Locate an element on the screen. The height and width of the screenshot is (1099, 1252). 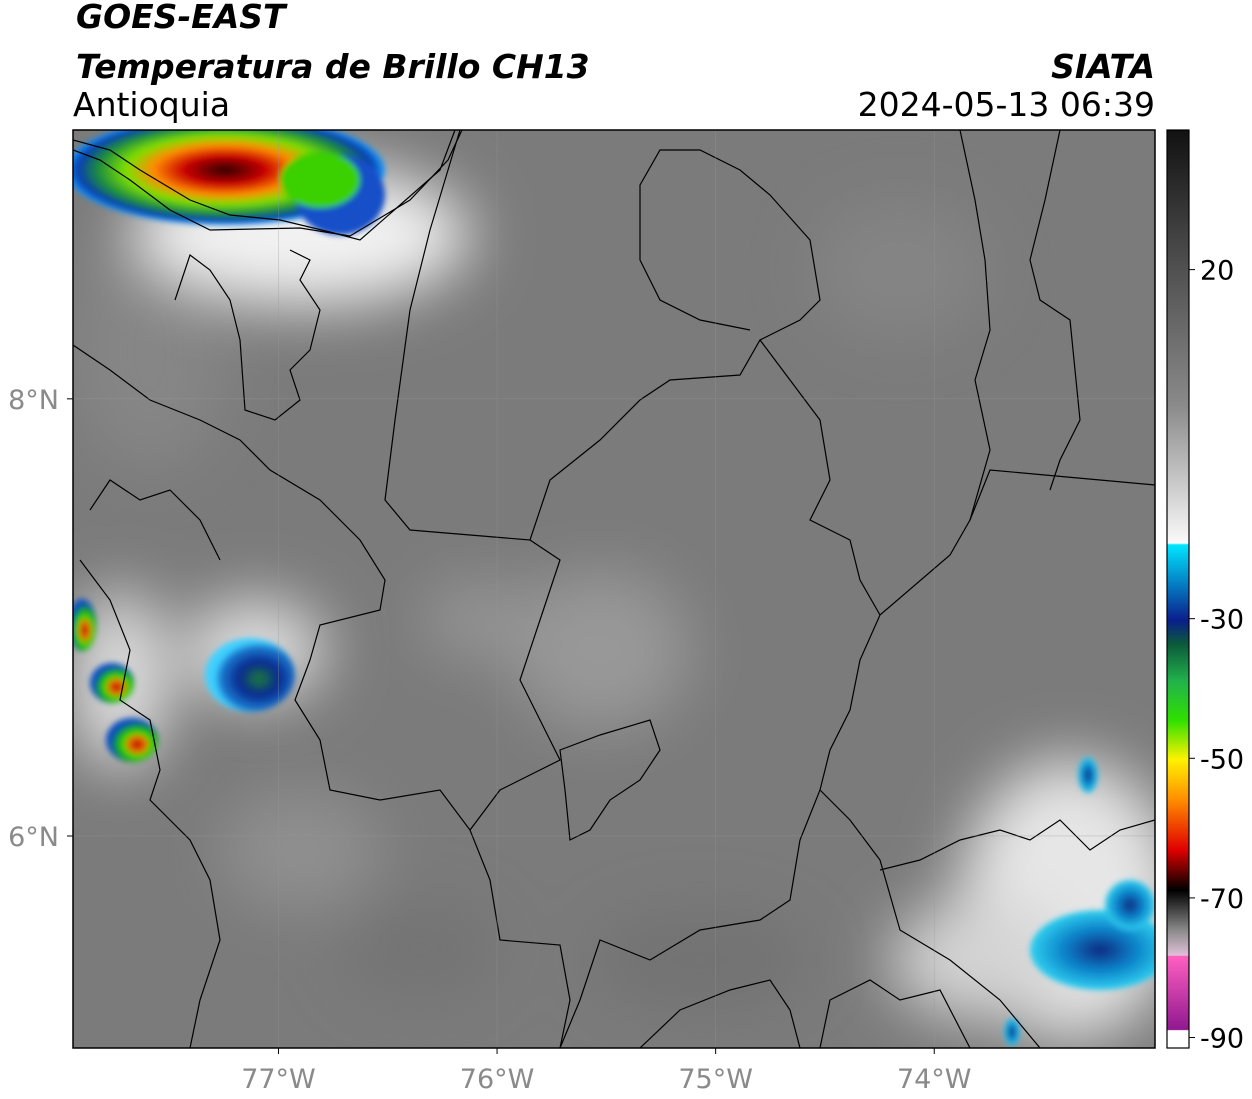
region: Antioquia is located at coordinates (151, 104).